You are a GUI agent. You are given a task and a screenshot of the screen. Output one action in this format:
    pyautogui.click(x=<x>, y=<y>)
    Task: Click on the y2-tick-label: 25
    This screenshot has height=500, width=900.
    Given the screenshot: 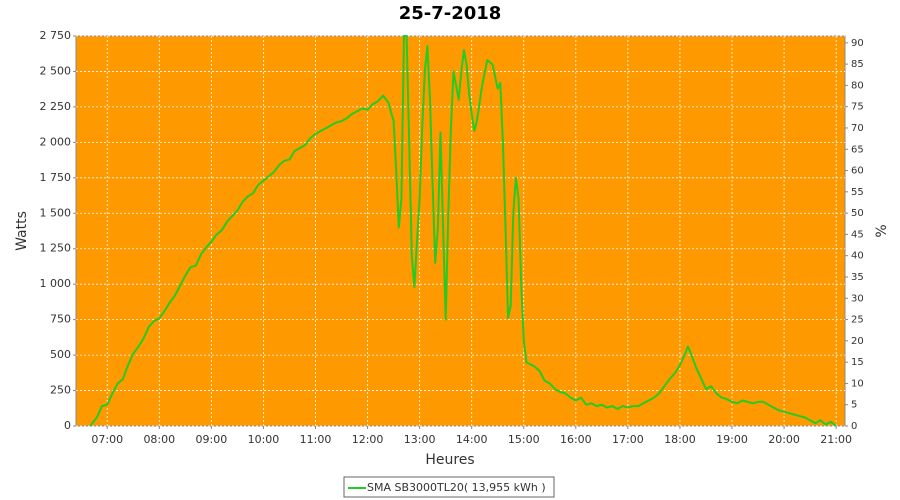 What is the action you would take?
    pyautogui.click(x=857, y=320)
    